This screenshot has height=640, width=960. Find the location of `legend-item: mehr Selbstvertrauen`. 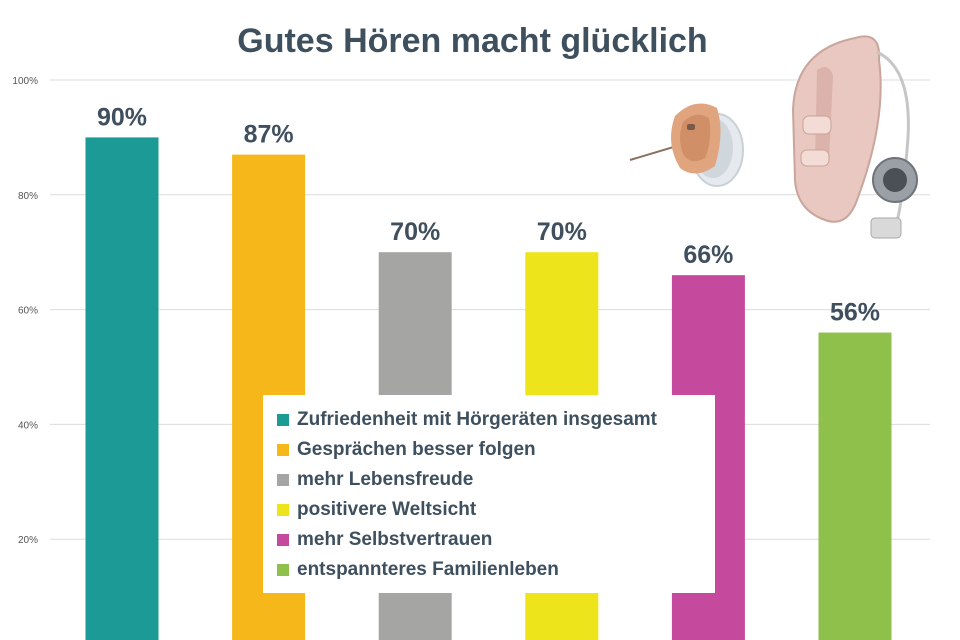

legend-item: mehr Selbstvertrauen is located at coordinates (490, 540).